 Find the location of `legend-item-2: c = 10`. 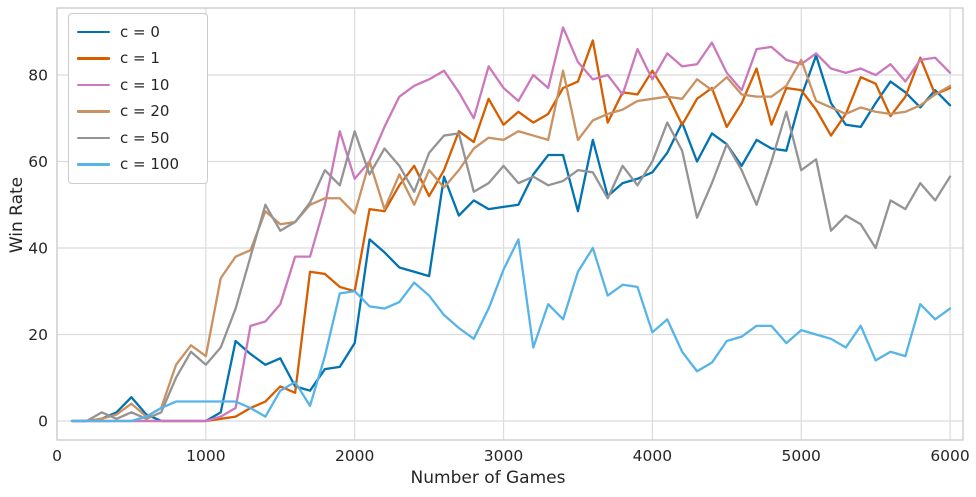

legend-item-2: c = 10 is located at coordinates (137, 85).